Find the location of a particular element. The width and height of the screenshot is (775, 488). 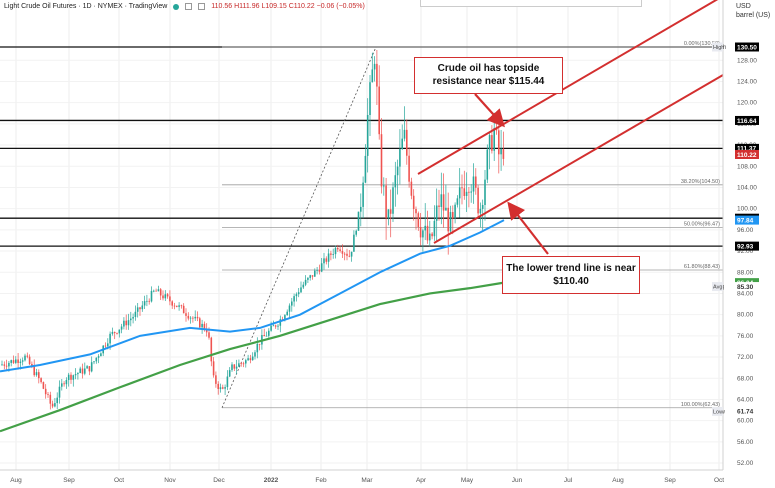

price-badge-value: 85.30 is located at coordinates (745, 287).